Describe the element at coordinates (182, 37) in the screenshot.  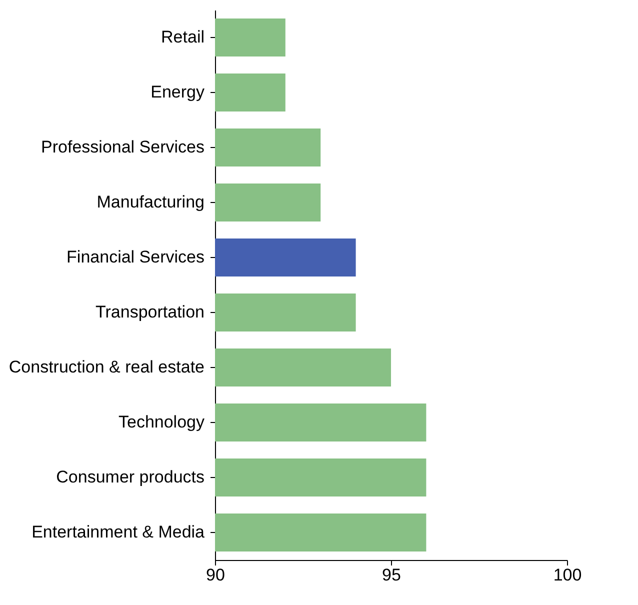
I see `y-tick-label: Retail` at that location.